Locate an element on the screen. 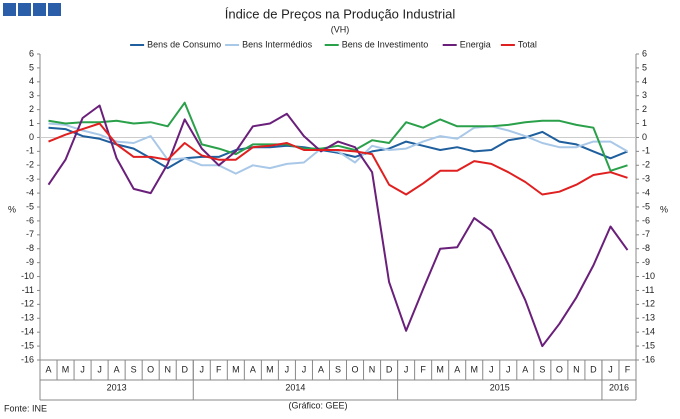 This screenshot has width=680, height=419. y-tick-label: 2 is located at coordinates (31, 109).